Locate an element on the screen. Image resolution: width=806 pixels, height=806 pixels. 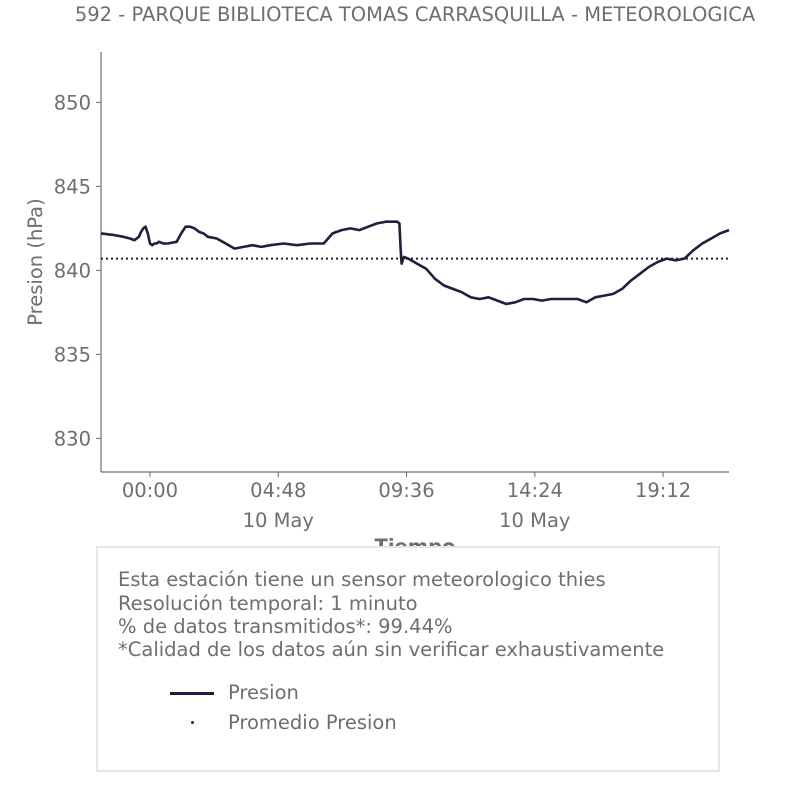
series-line-presion is located at coordinates (415, 263).